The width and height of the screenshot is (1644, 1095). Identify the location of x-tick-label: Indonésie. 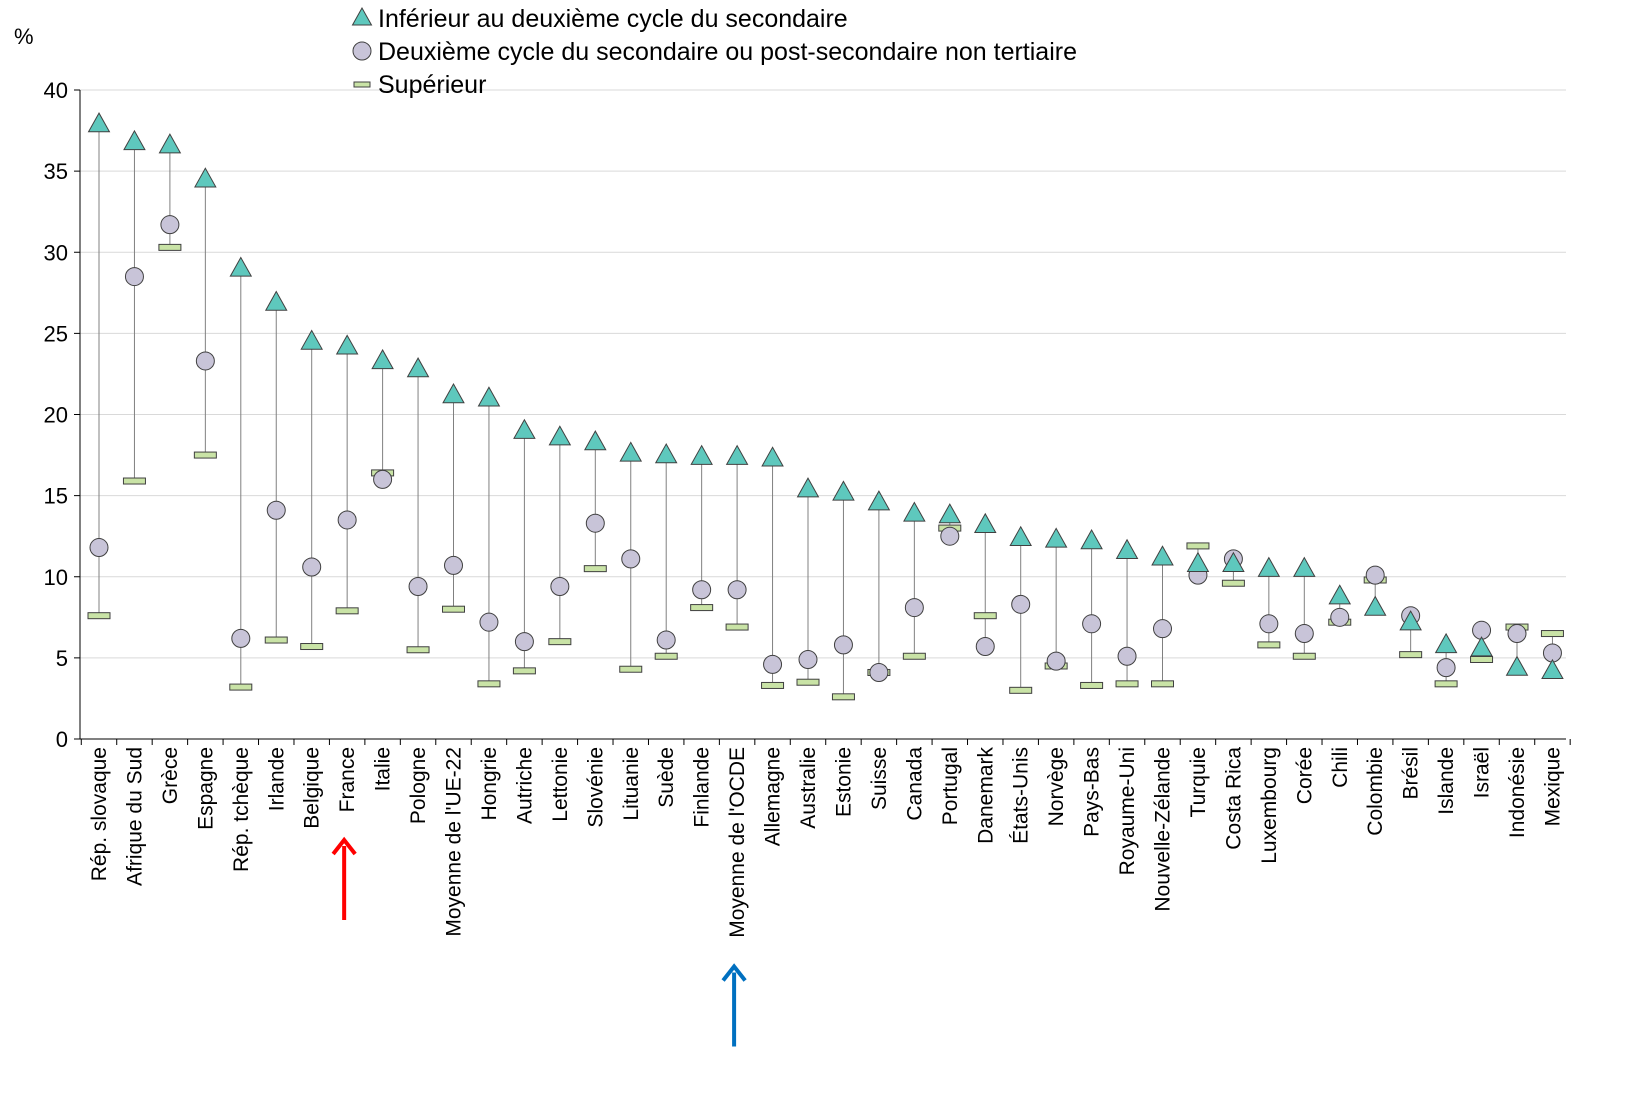
(1517, 792).